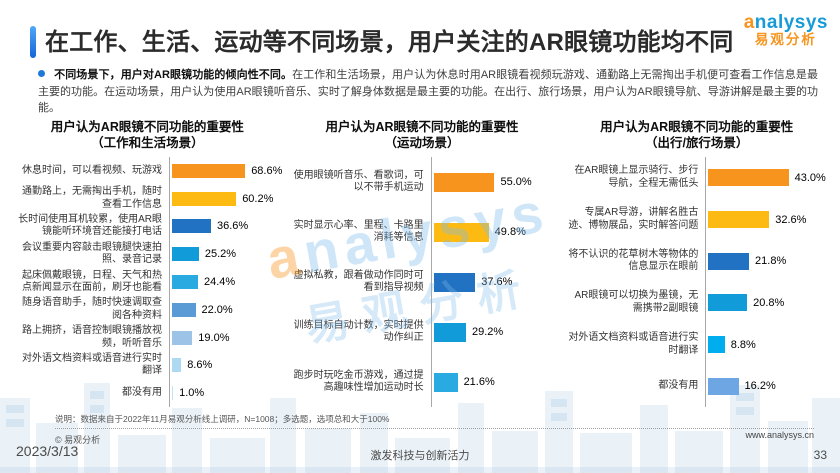 Image resolution: width=840 pixels, height=473 pixels. I want to click on bar-category-label: 虚拟私教，跟着做动作同时可看到指导视频, so click(358, 281).